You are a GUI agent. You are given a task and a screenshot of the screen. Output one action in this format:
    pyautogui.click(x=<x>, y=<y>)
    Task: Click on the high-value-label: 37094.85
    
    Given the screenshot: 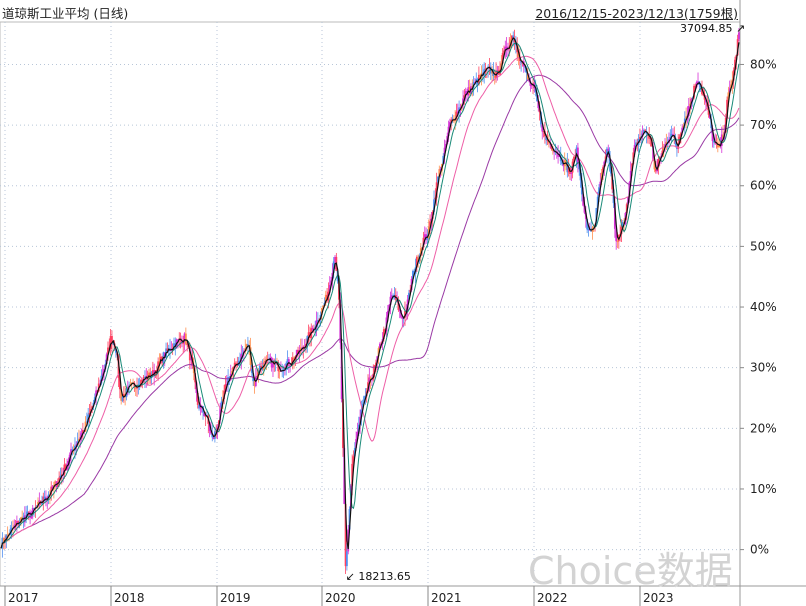 What is the action you would take?
    pyautogui.click(x=706, y=29)
    